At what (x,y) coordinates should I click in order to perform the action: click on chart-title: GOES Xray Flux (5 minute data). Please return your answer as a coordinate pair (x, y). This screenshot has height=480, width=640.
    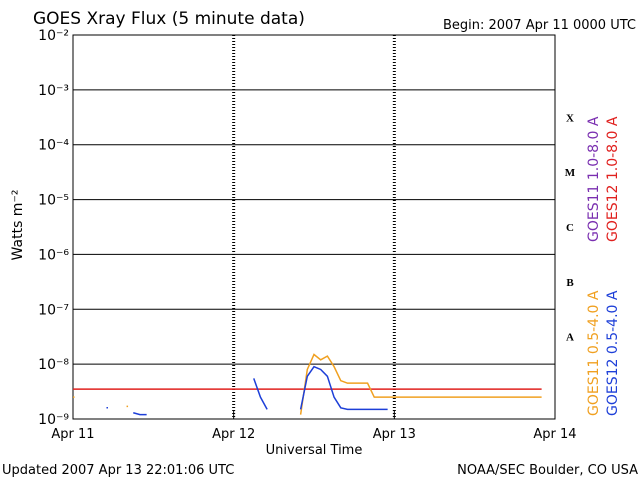
    Looking at the image, I should click on (169, 19).